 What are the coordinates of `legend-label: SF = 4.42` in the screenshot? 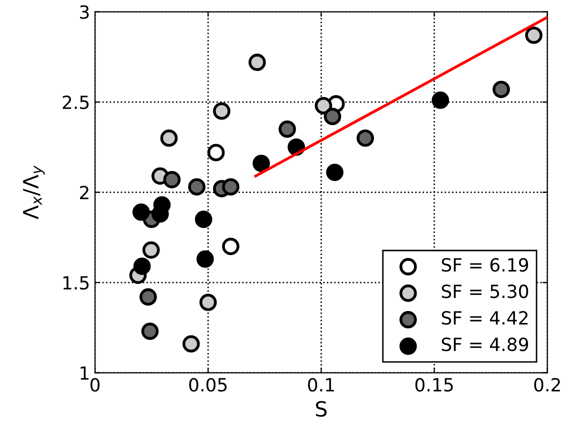 It's located at (485, 318).